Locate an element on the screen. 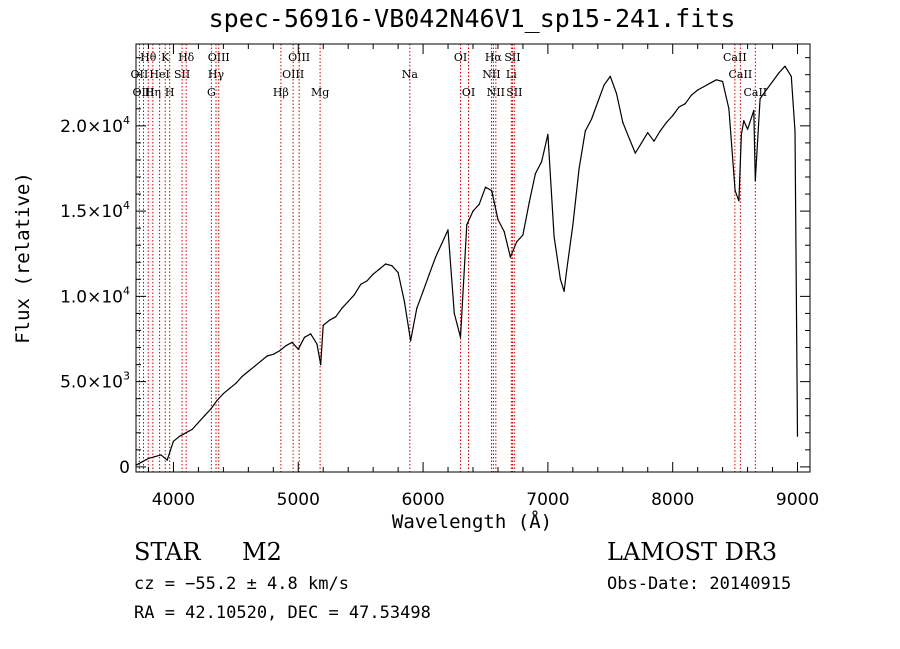 The image size is (900, 649). object-subclass: M2 is located at coordinates (262, 552).